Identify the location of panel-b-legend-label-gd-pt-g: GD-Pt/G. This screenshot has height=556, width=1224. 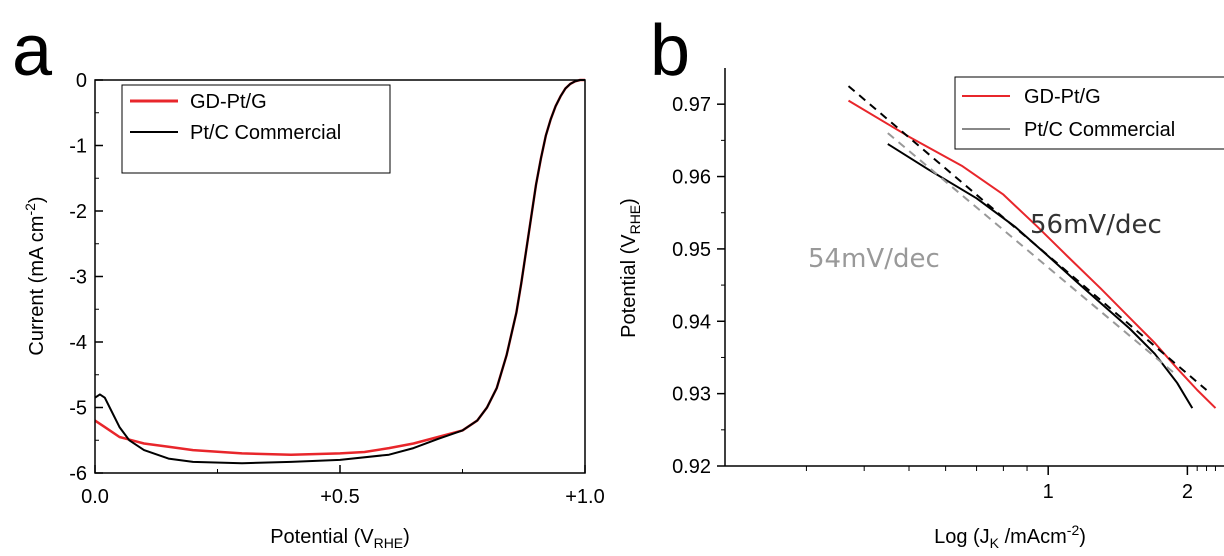
(1062, 97).